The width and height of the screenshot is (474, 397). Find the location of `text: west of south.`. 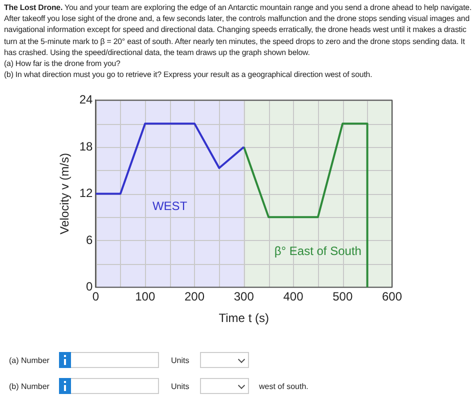

text: west of south. is located at coordinates (283, 386).